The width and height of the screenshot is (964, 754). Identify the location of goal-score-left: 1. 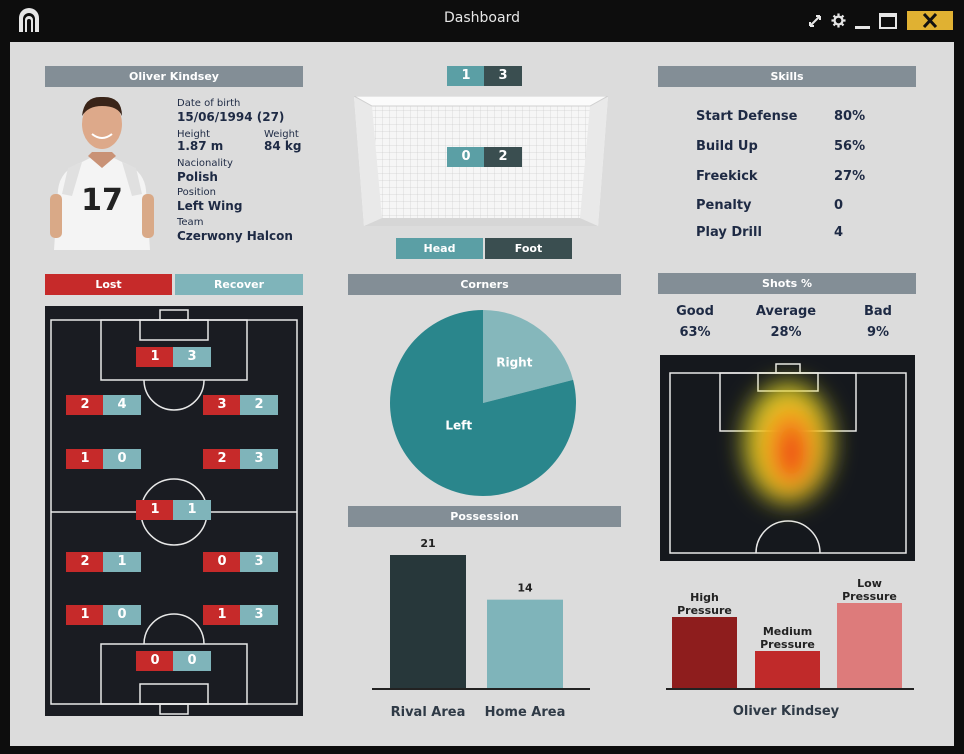
(466, 76).